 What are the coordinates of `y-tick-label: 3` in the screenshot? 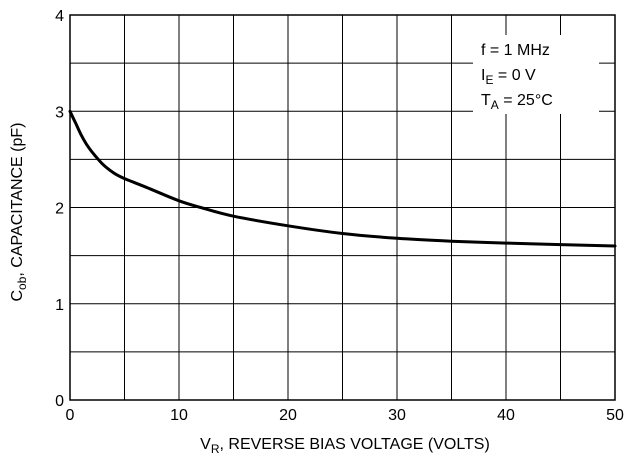 It's located at (59, 112).